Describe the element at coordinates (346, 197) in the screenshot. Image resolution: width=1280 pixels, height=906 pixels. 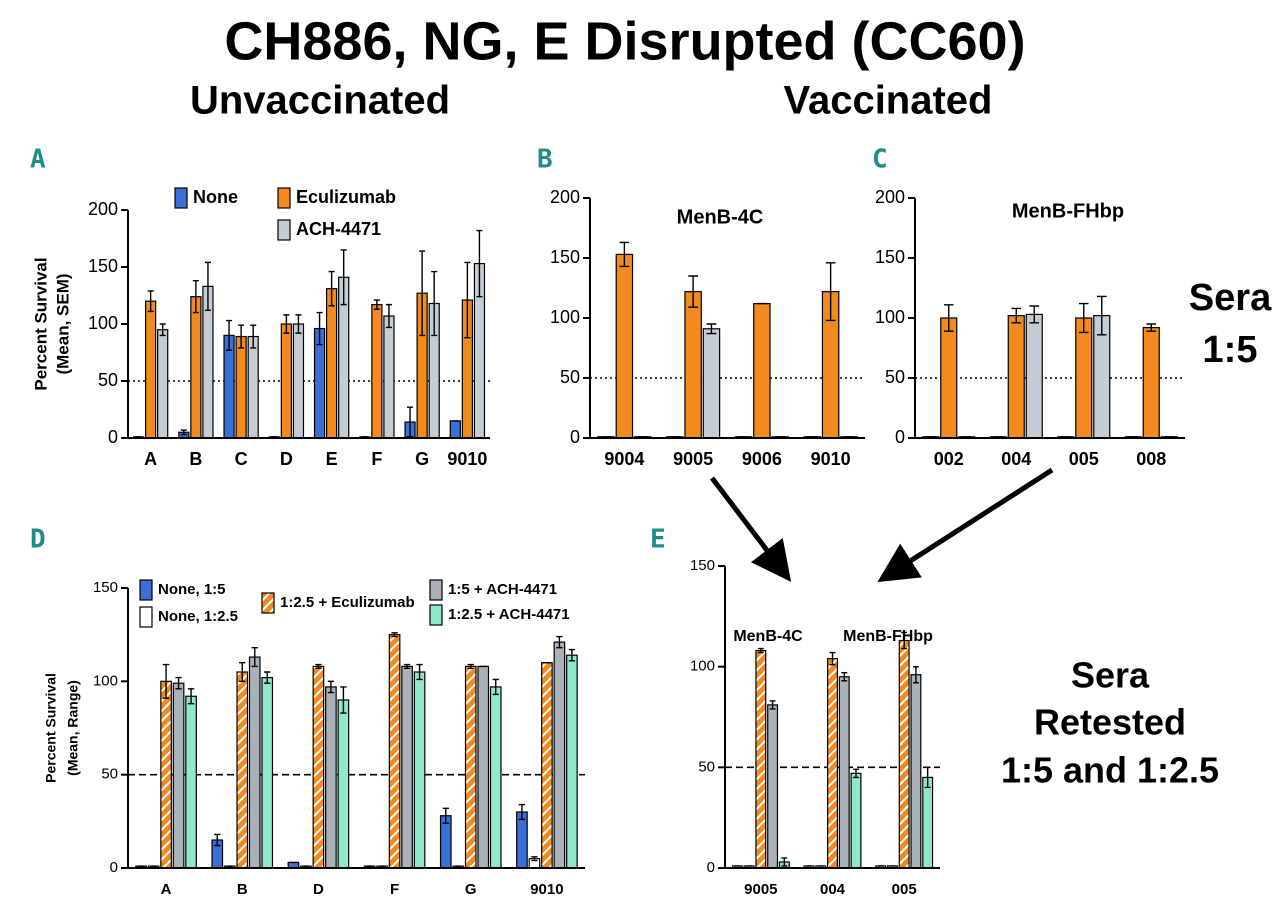
I see `legend-label: Eculizumab` at that location.